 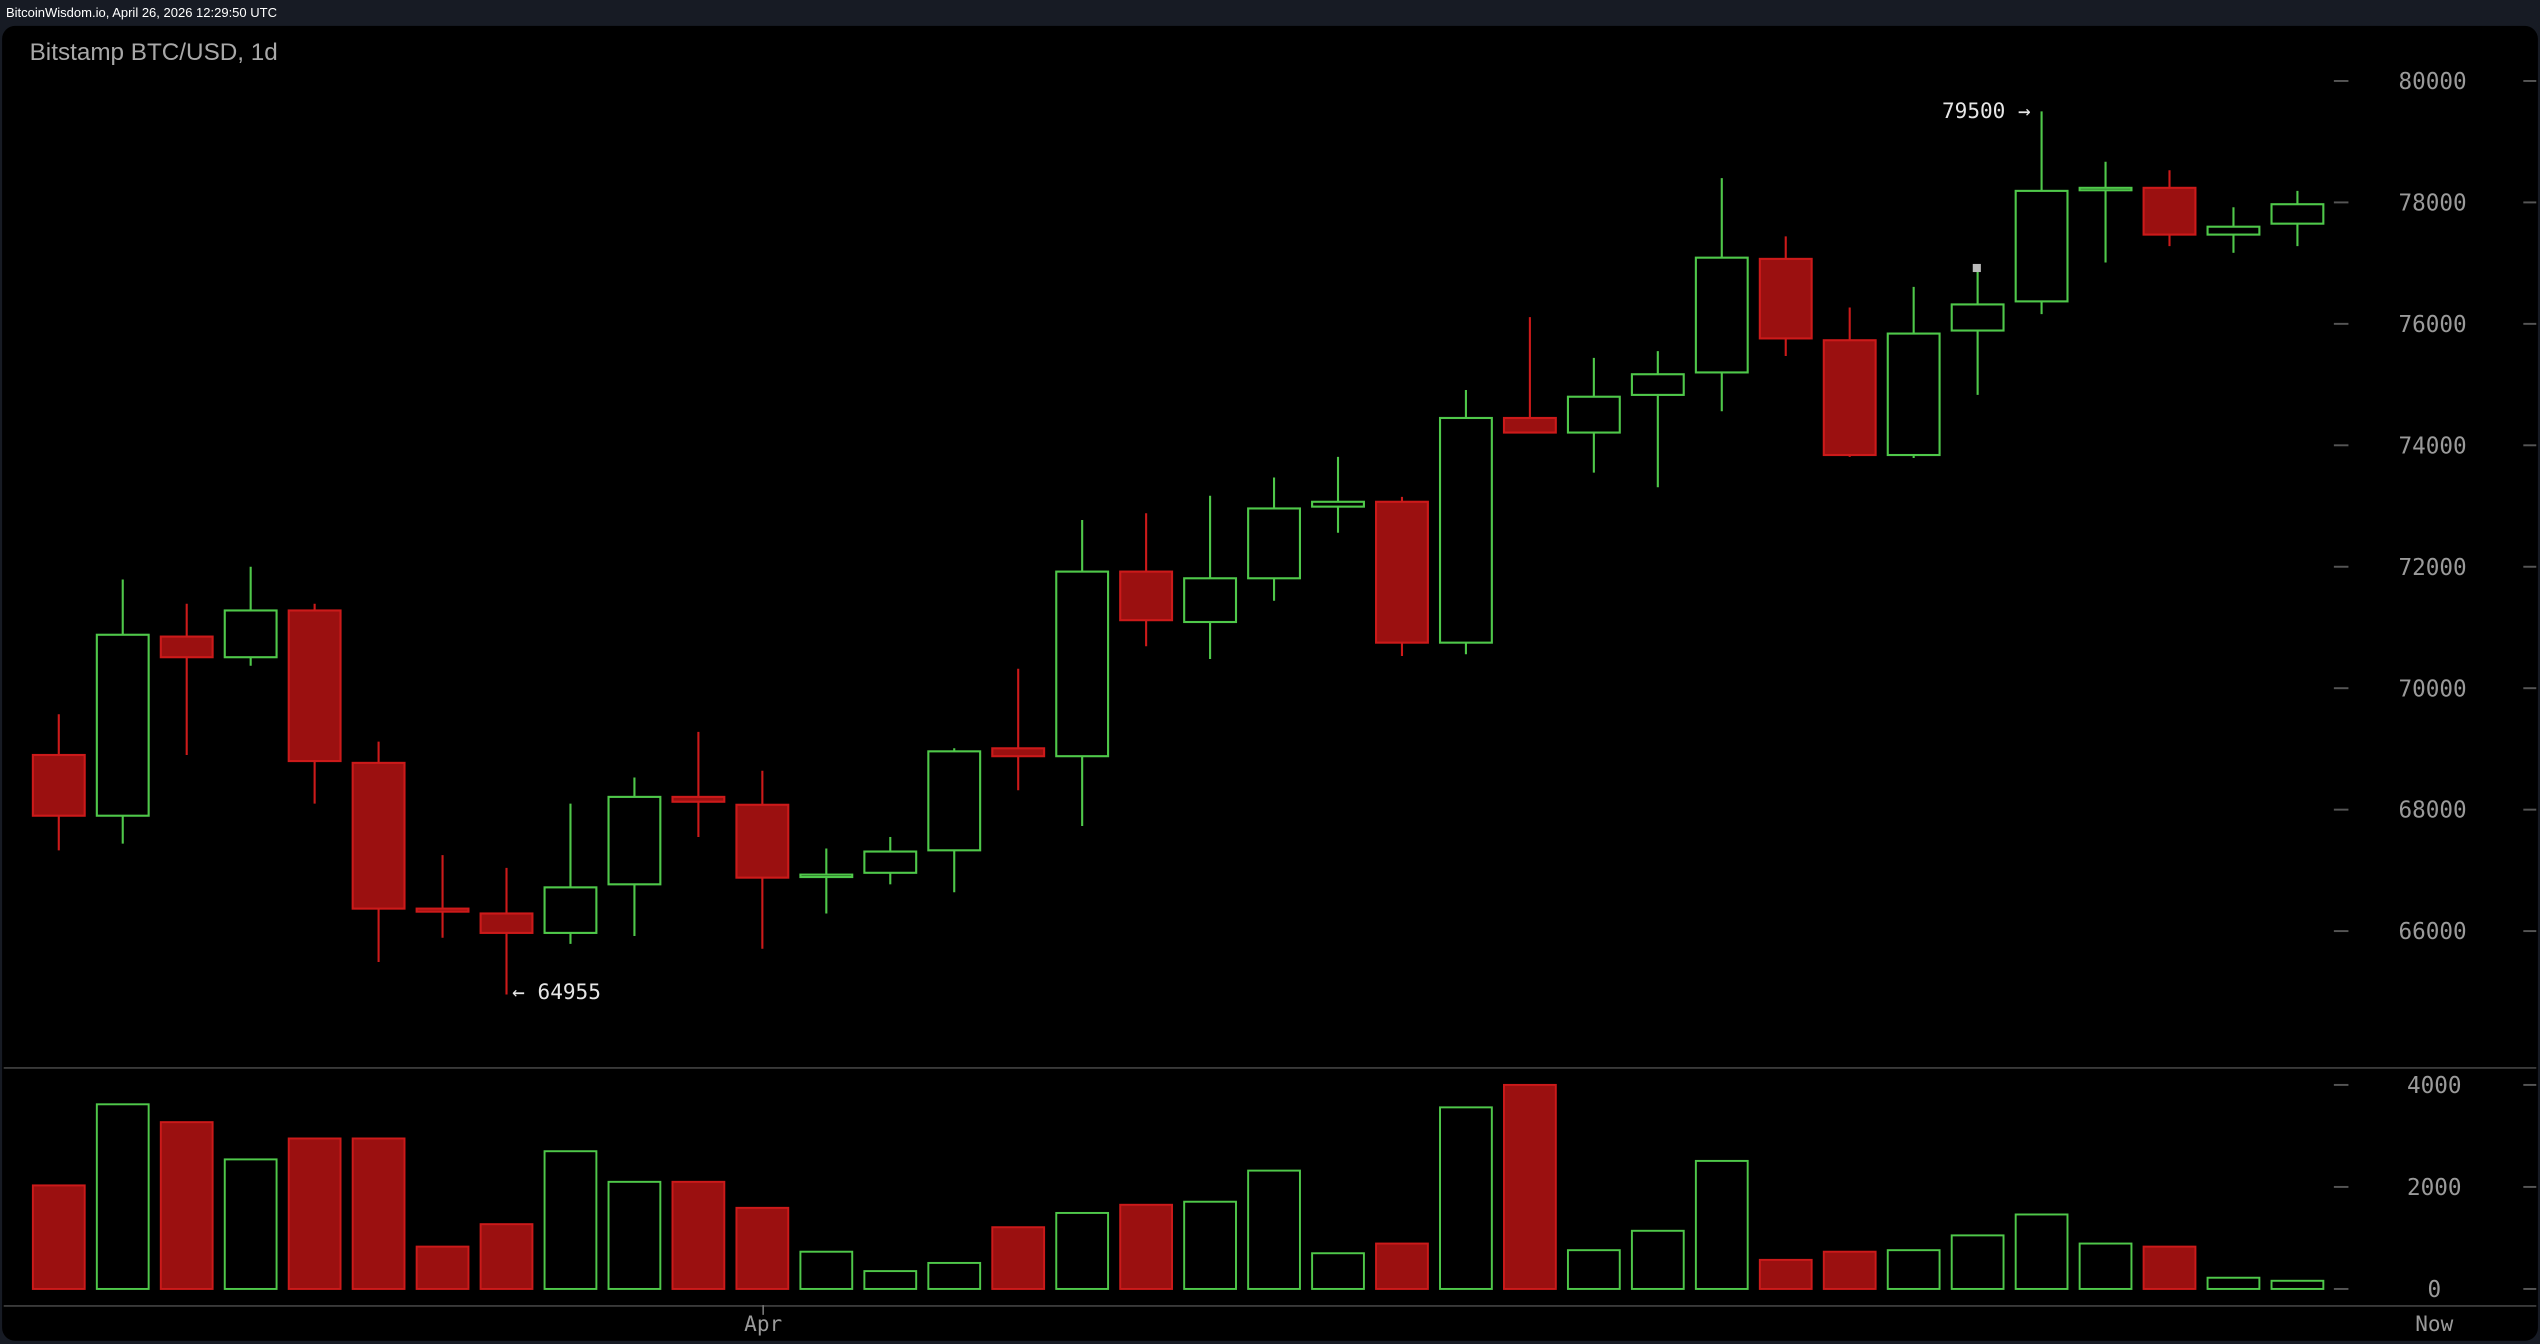 I want to click on volume-tick-label: 0, so click(x=2434, y=1290).